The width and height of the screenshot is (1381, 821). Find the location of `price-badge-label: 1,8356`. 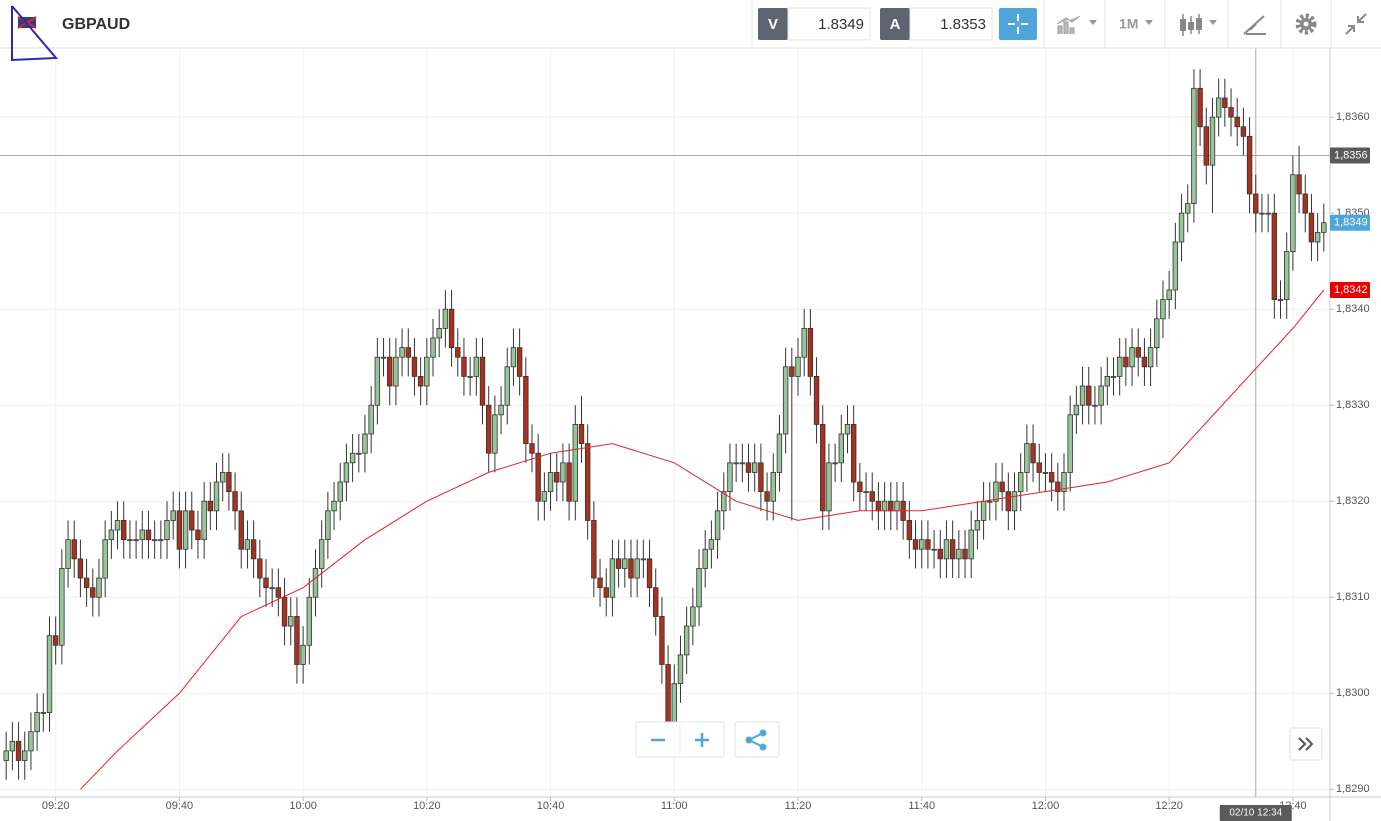

price-badge-label: 1,8356 is located at coordinates (1351, 155).